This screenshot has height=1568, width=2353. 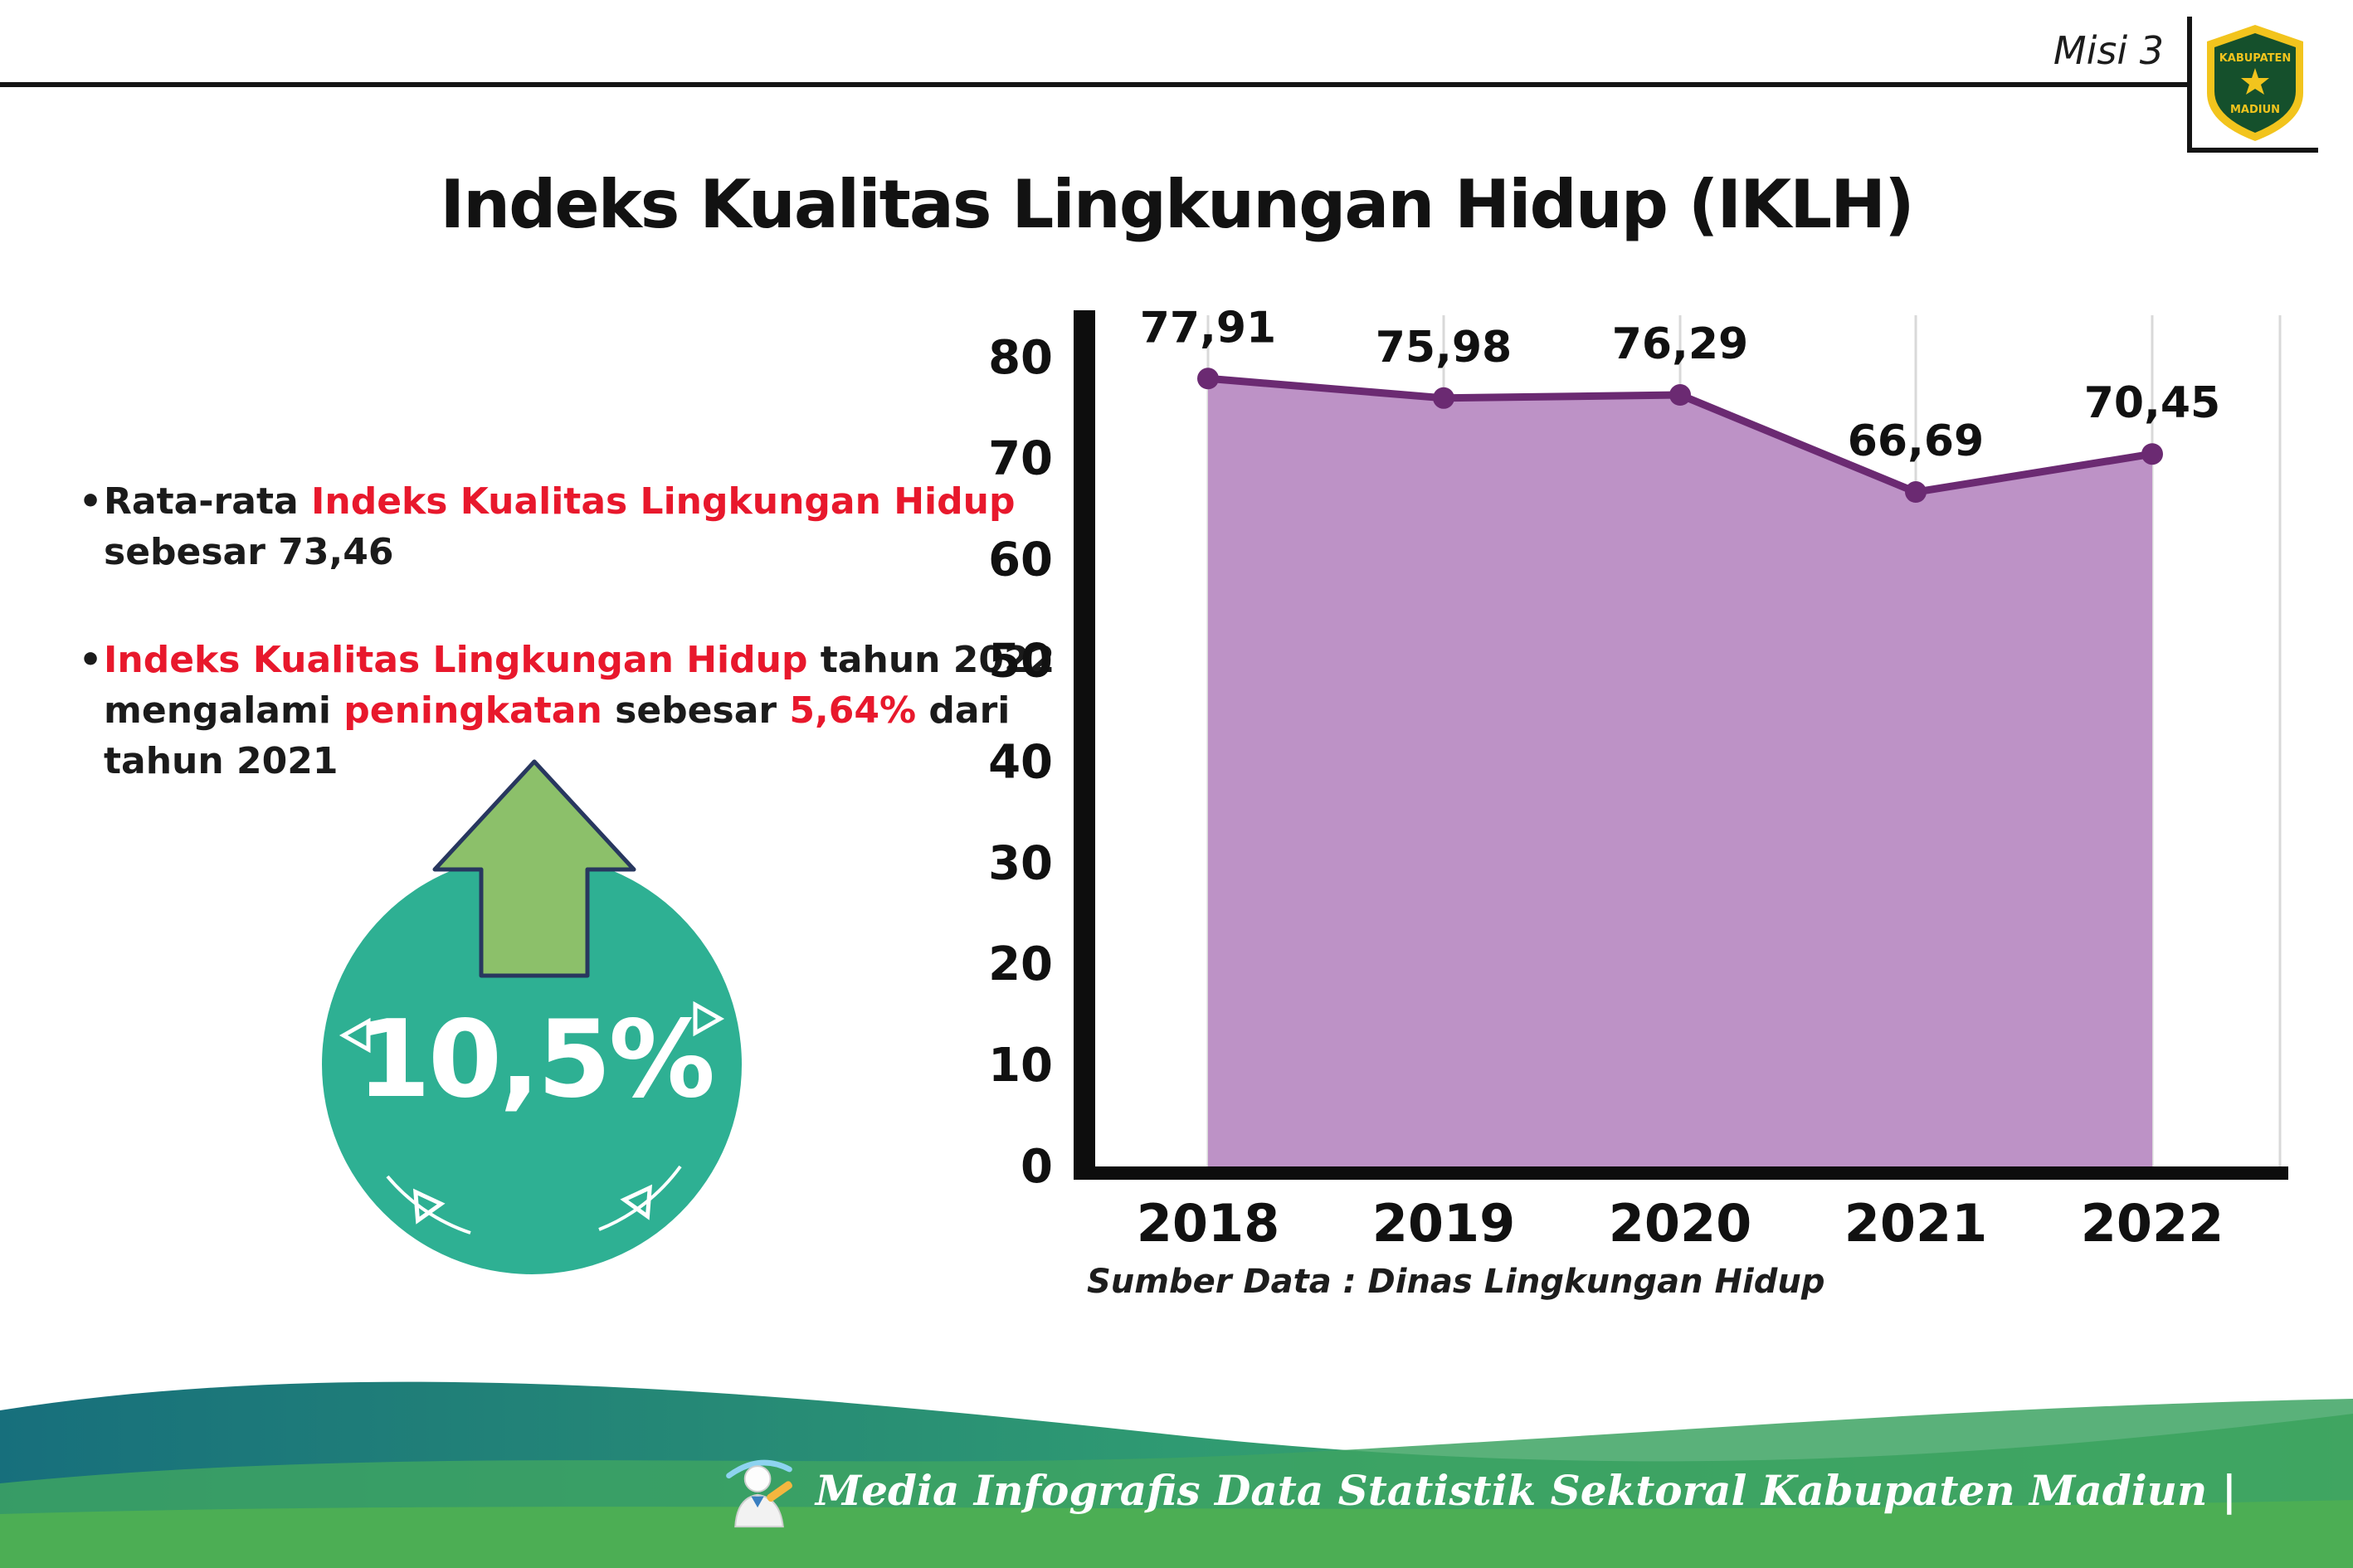 What do you see at coordinates (1444, 348) in the screenshot?
I see `value-label: 75,98` at bounding box center [1444, 348].